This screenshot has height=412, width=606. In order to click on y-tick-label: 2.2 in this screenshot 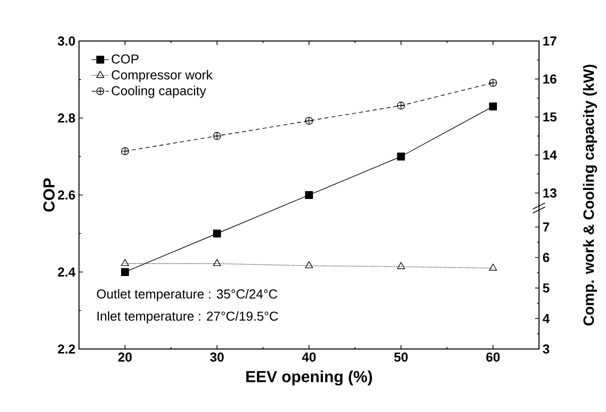, I will do `click(66, 349)`.